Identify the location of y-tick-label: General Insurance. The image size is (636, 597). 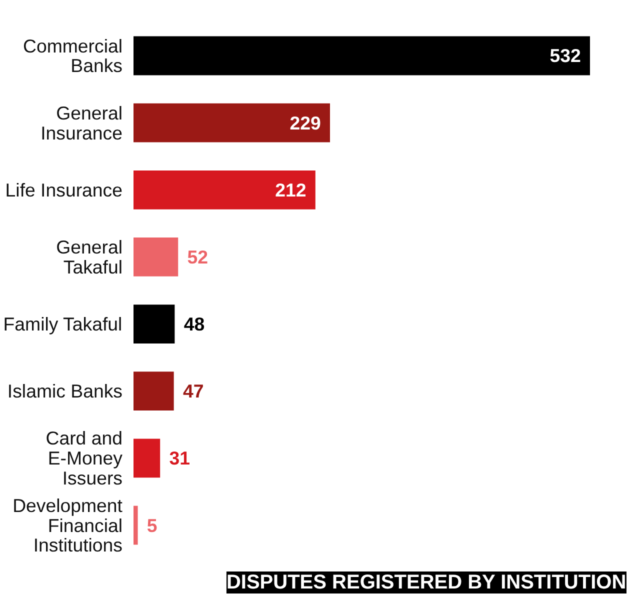
(81, 123).